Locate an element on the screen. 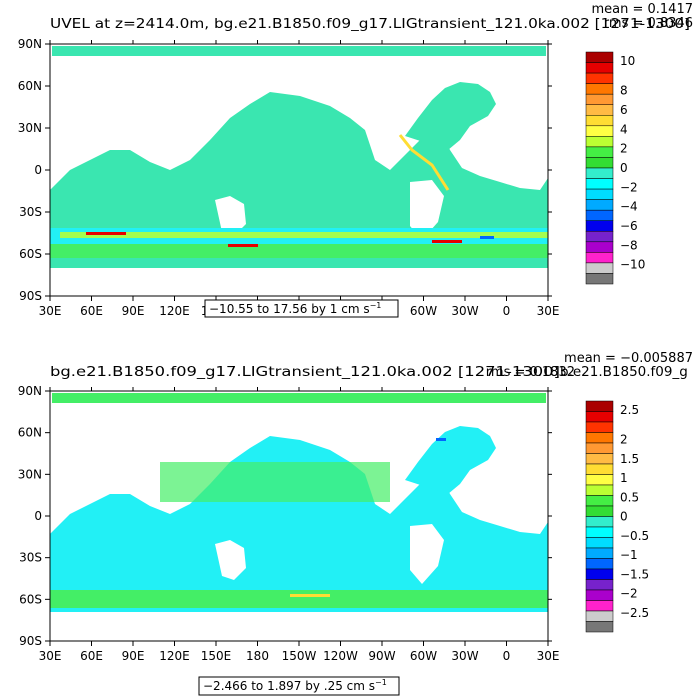 This screenshot has height=700, width=700. colorbar-label: 4 is located at coordinates (624, 129).